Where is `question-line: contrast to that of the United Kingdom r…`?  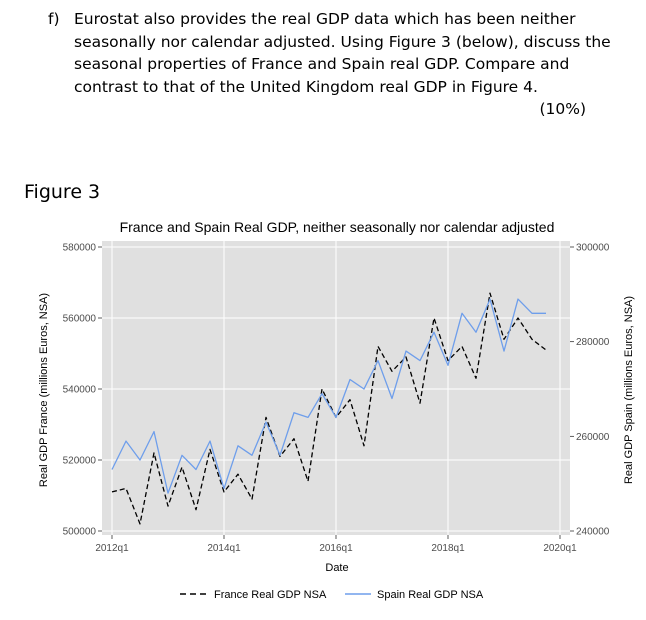 question-line: contrast to that of the United Kingdom r… is located at coordinates (306, 86).